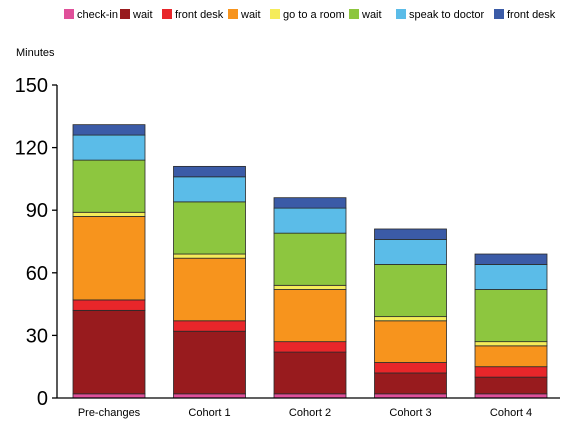  Describe the element at coordinates (37, 274) in the screenshot. I see `y-tick-label: 60` at that location.